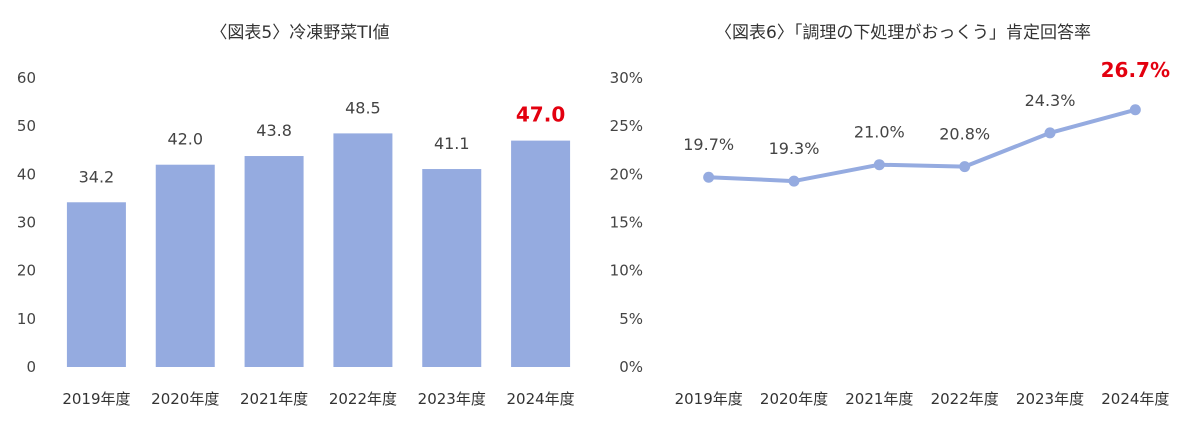 The width and height of the screenshot is (1200, 430). I want to click on data-label: 43.8, so click(274, 130).